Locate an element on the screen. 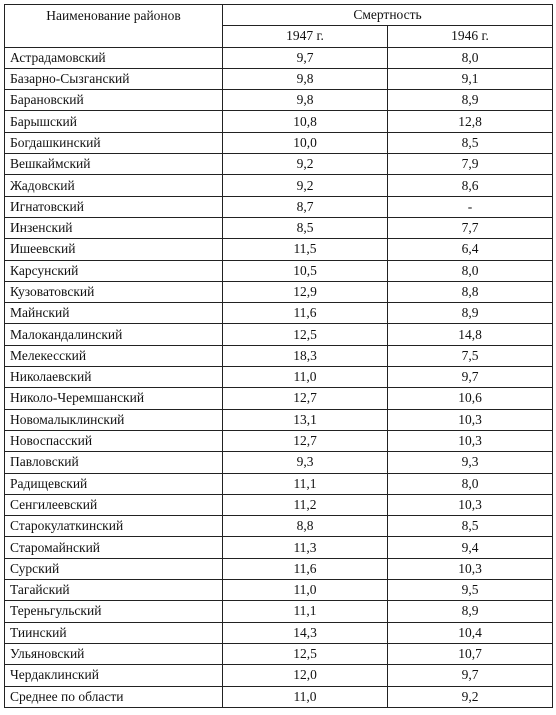  table-row: Инзенский 8,5 7,7 is located at coordinates (278, 228).